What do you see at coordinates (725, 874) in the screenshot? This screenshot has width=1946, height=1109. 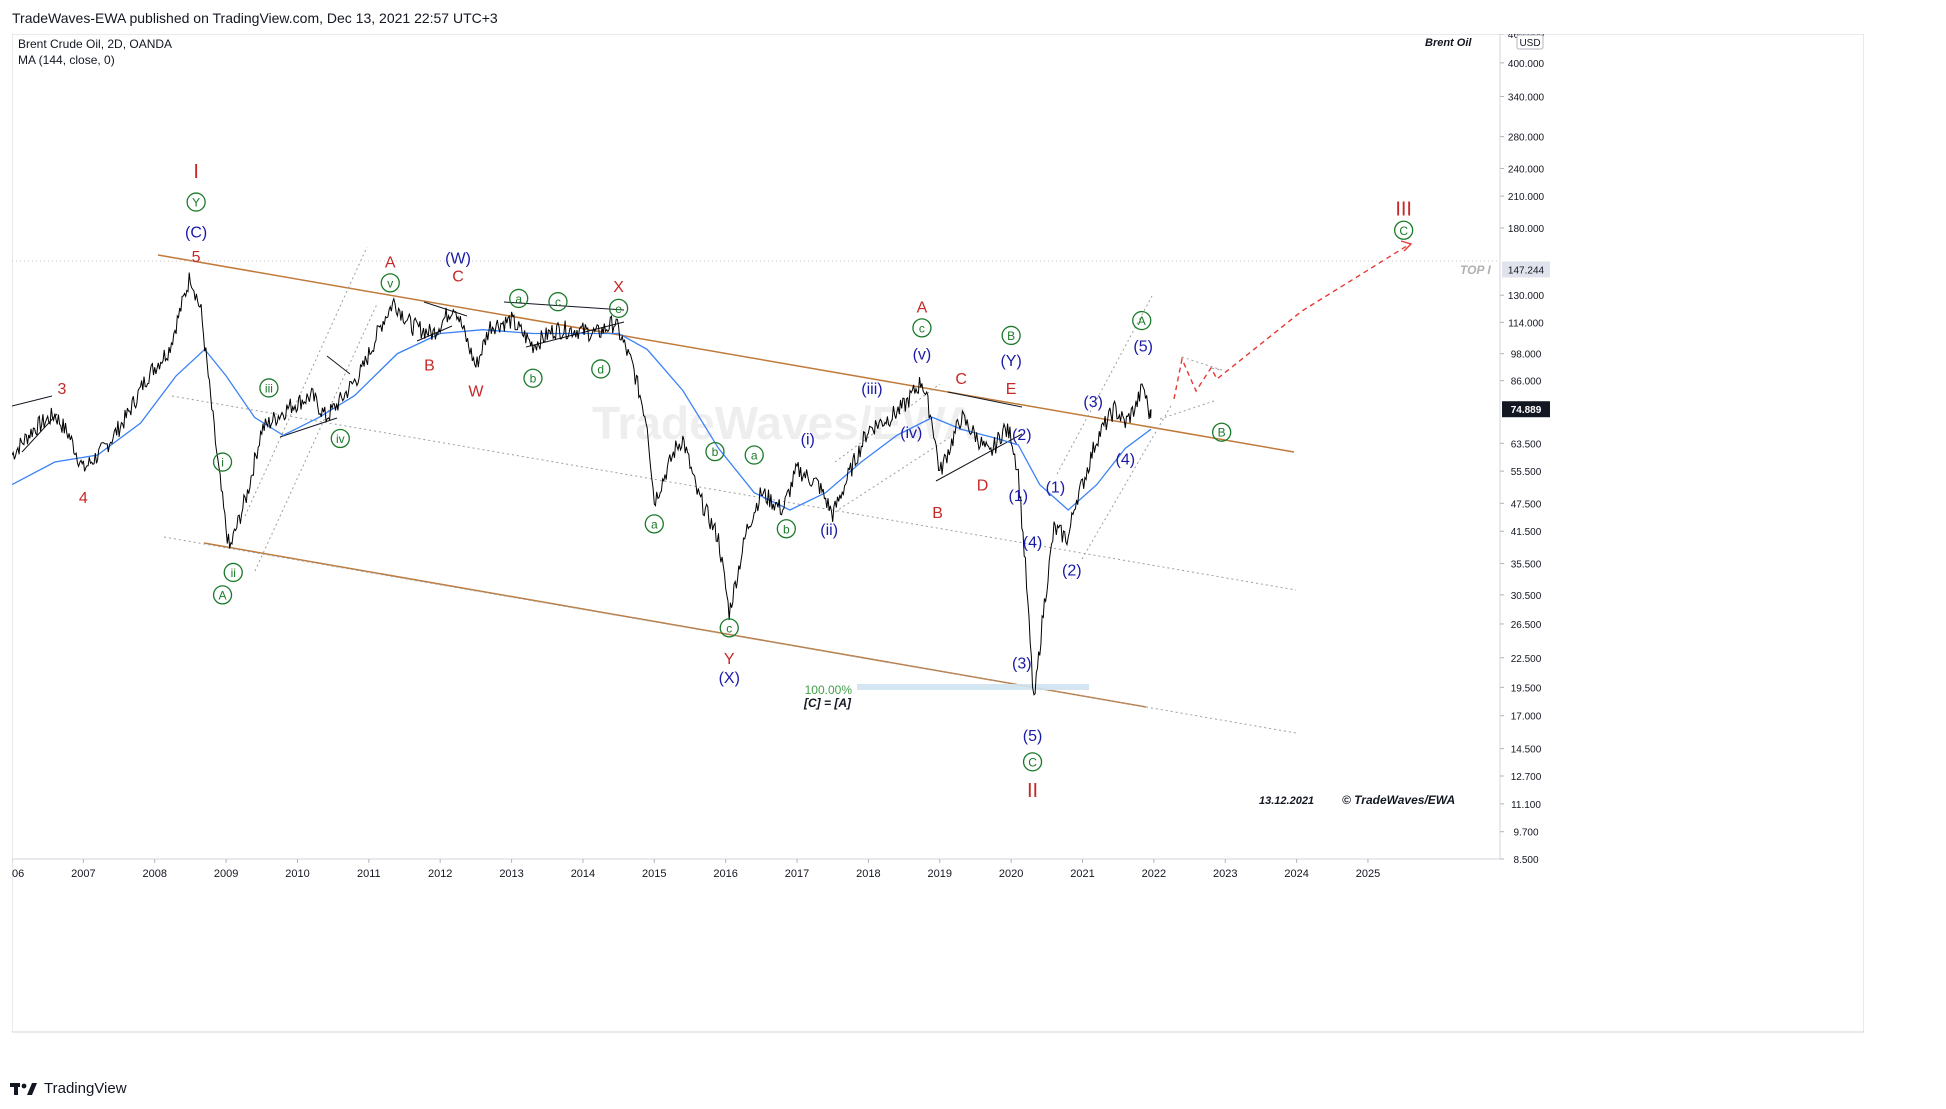 I see `x-tick-label: 2016` at bounding box center [725, 874].